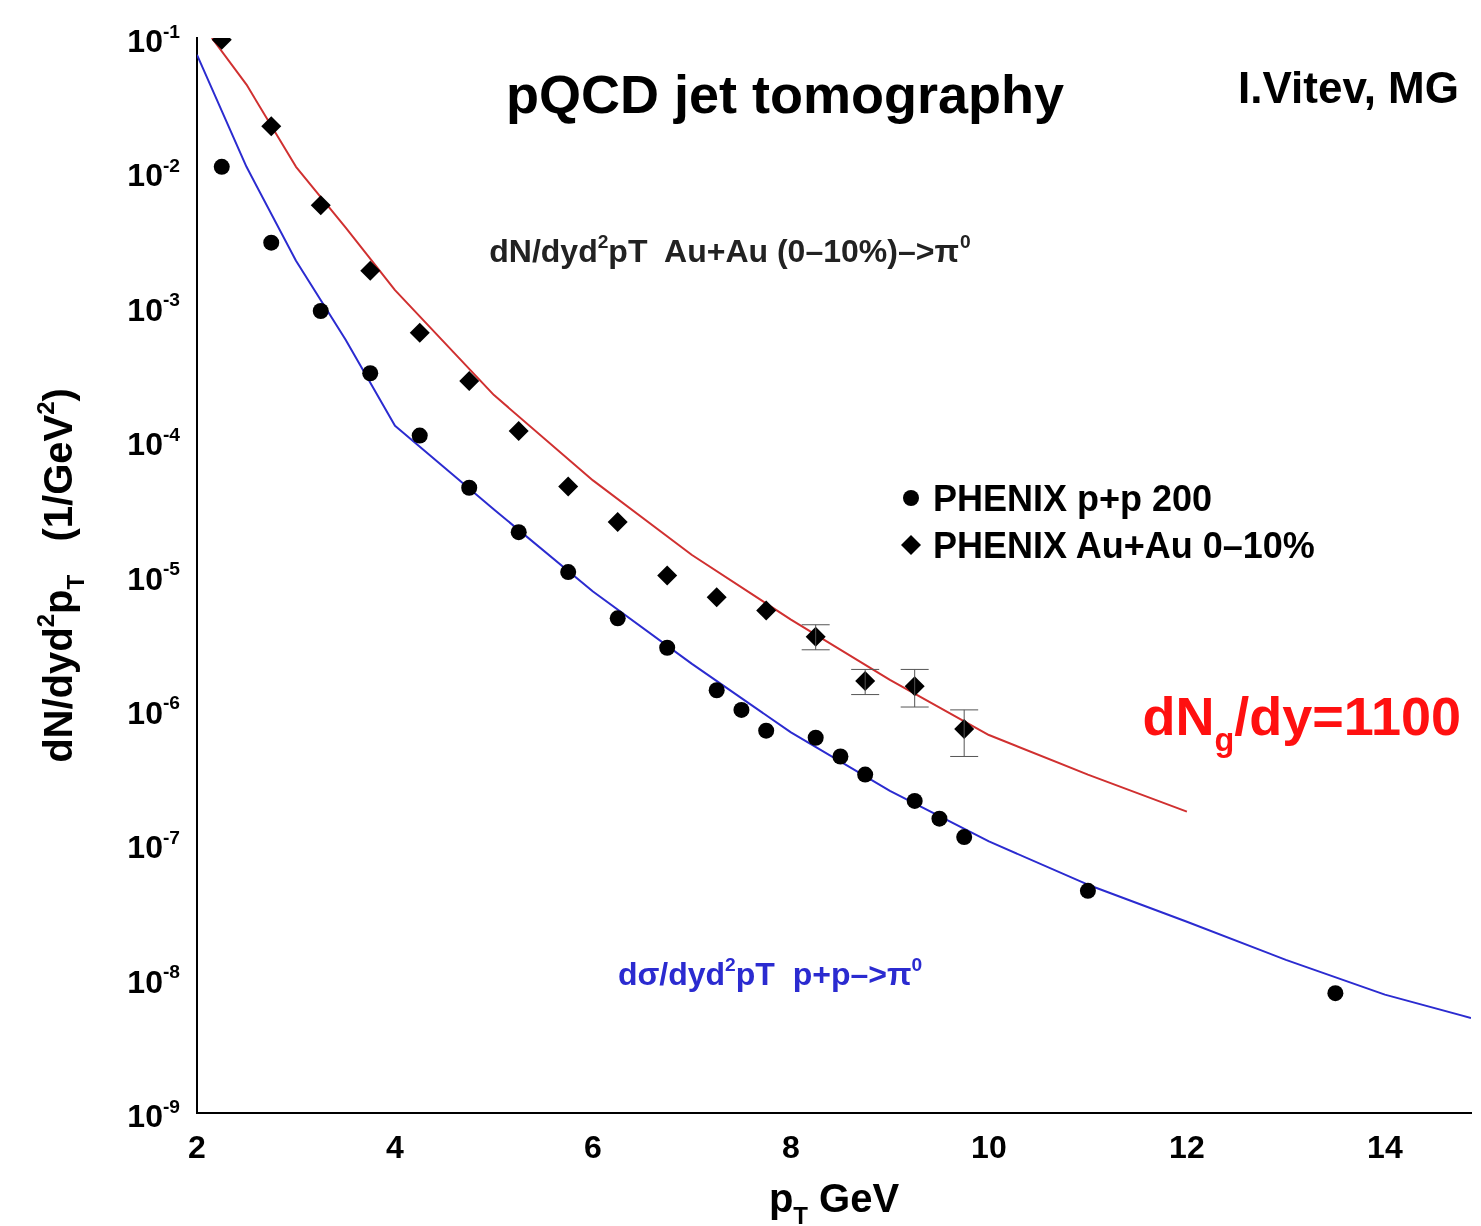 Image resolution: width=1481 pixels, height=1226 pixels. I want to click on annotation: I.Vitev, MG, so click(1349, 87).